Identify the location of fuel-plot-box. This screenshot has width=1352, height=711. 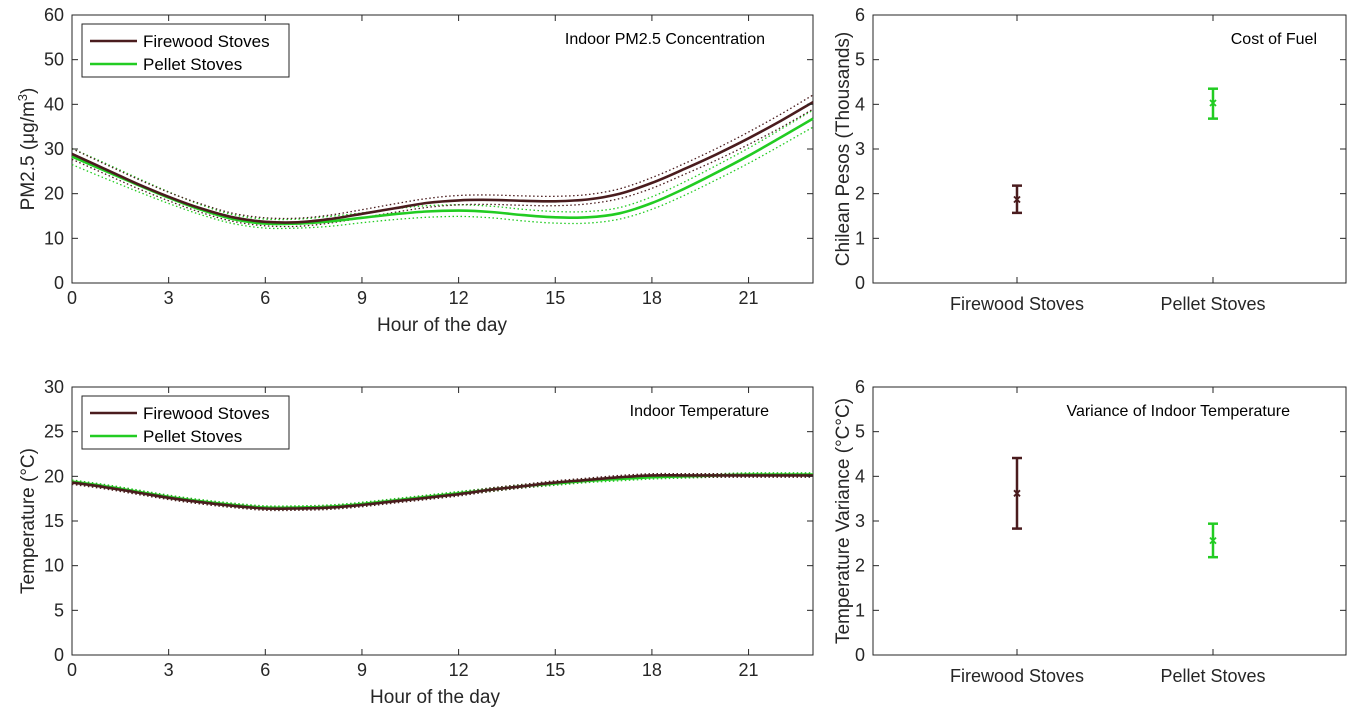
(1109, 149).